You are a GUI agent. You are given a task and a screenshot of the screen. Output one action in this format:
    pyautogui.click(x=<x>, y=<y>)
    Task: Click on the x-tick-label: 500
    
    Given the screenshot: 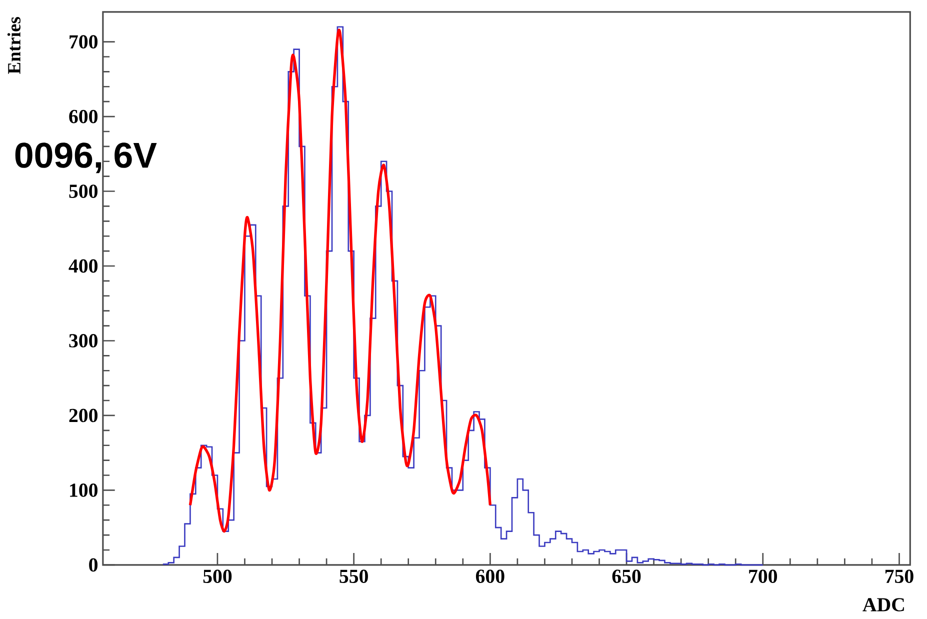 What is the action you would take?
    pyautogui.click(x=217, y=577)
    